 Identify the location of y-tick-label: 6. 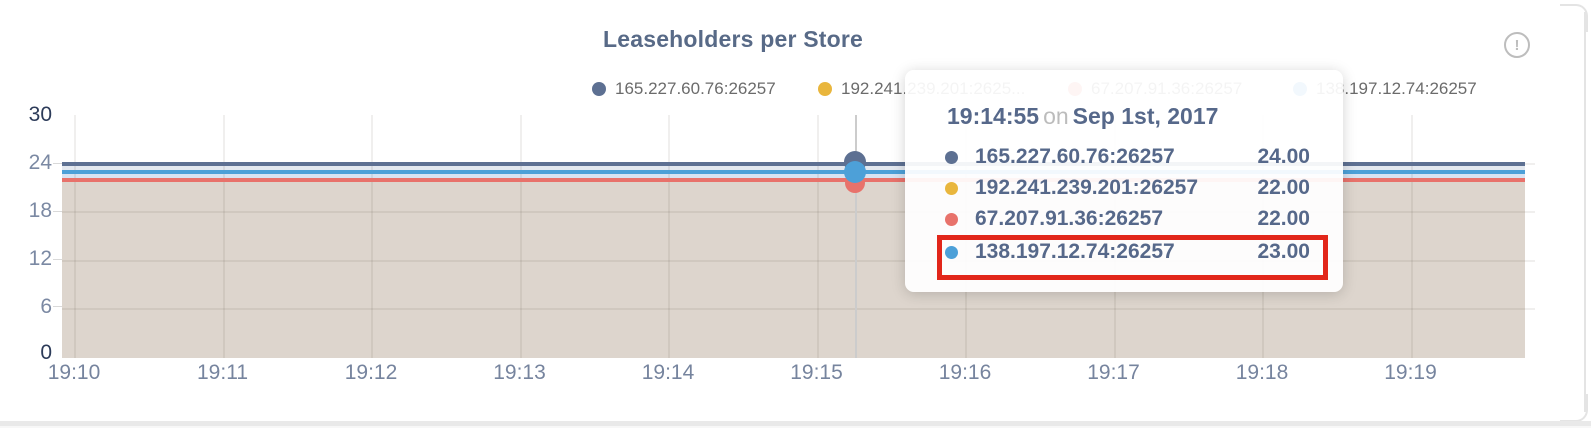
(46, 306).